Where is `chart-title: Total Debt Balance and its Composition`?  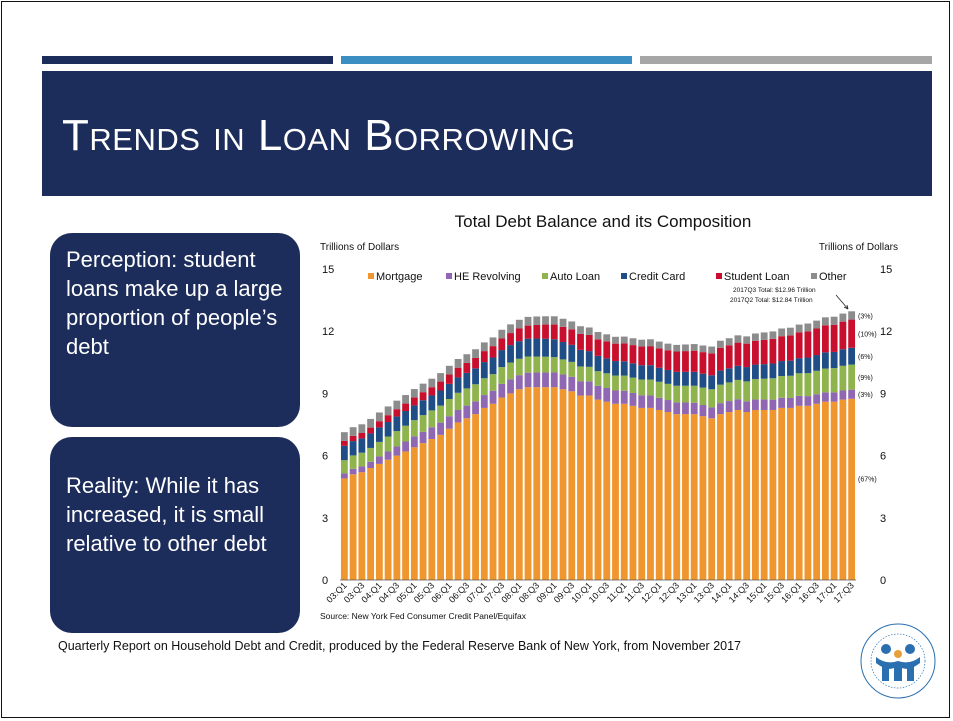 chart-title: Total Debt Balance and its Composition is located at coordinates (603, 221).